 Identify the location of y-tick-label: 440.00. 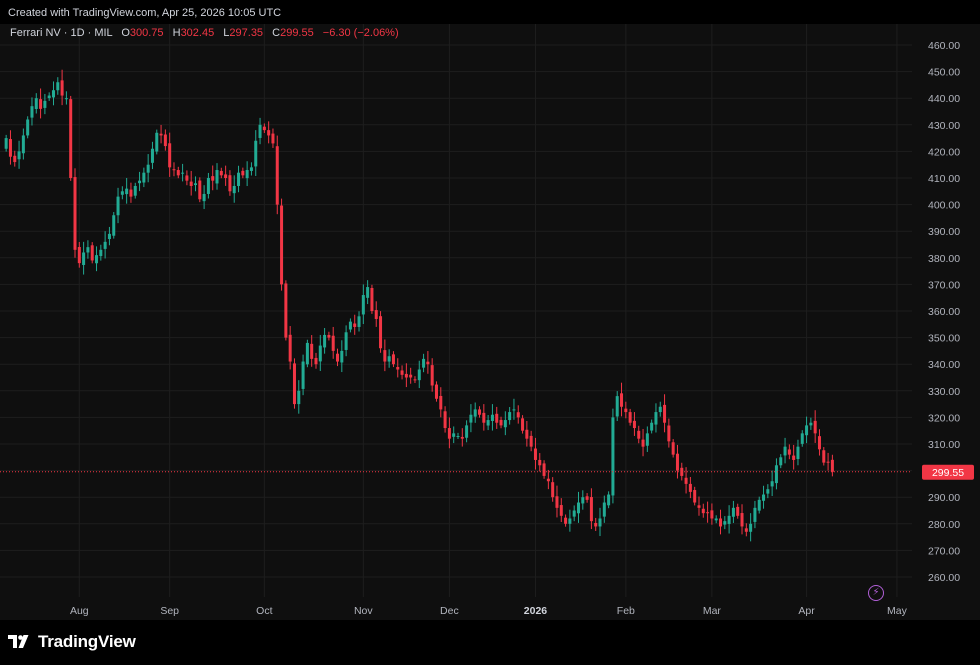
(944, 99).